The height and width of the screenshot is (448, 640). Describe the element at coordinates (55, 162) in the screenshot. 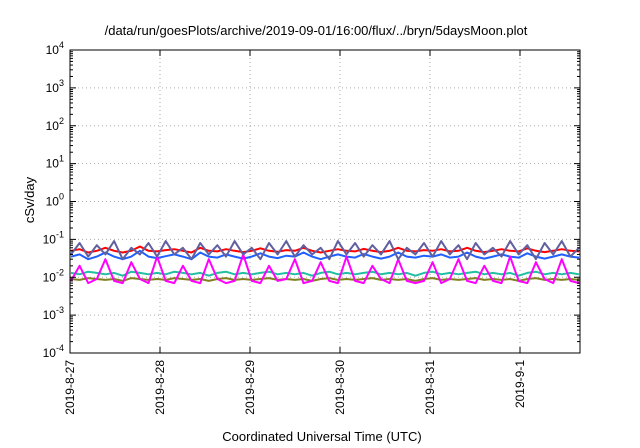

I see `y-tick-label: 10¹` at that location.